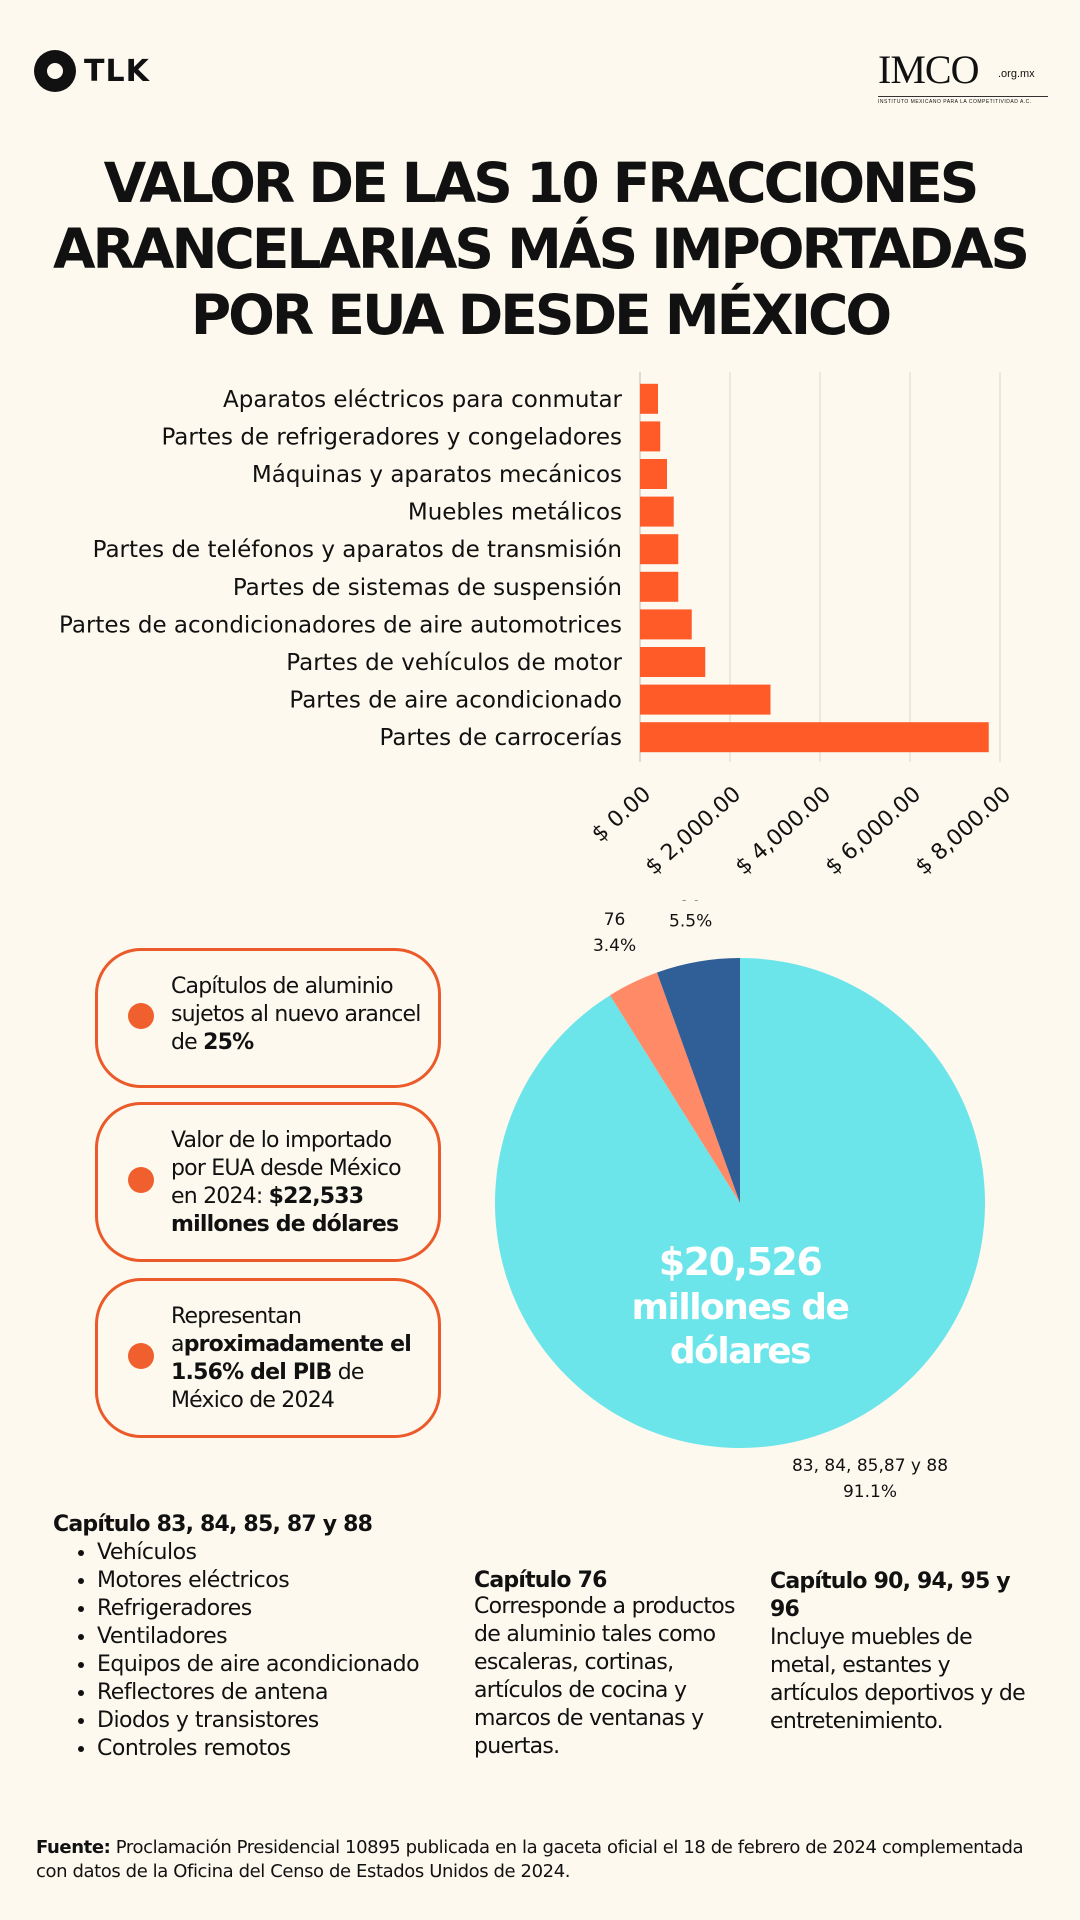 The height and width of the screenshot is (1920, 1080). What do you see at coordinates (870, 1466) in the screenshot?
I see `pie-slice-label: 83, 84, 85,87 y 88` at bounding box center [870, 1466].